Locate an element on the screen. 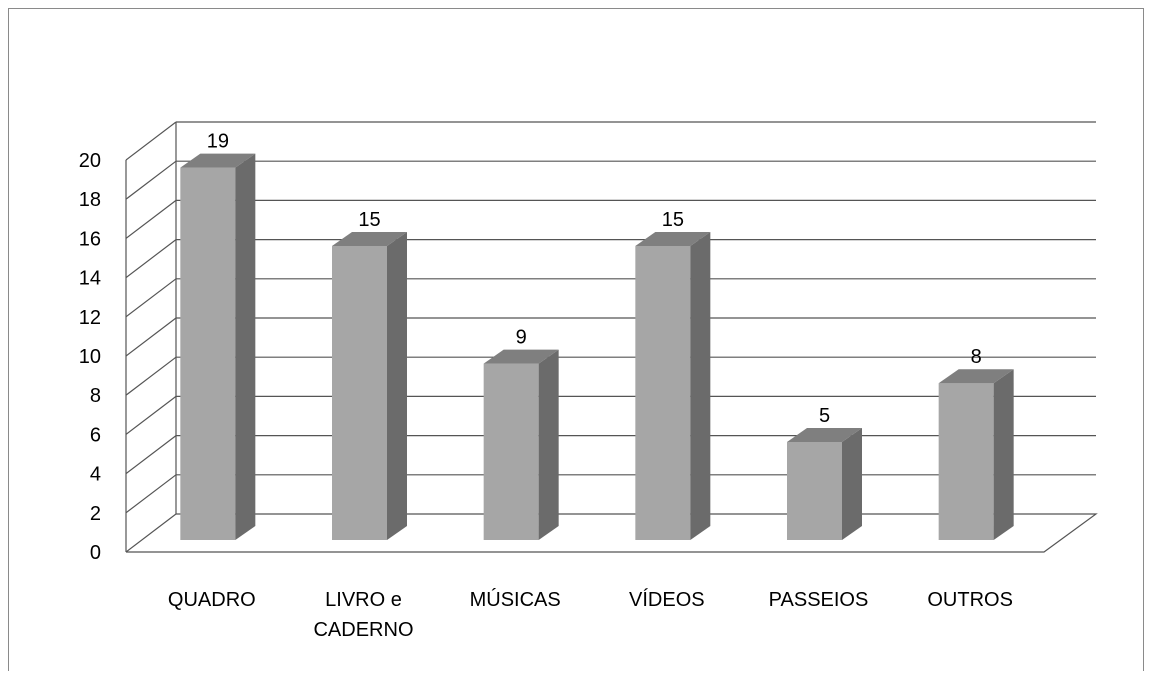 The height and width of the screenshot is (677, 1151). category-label: QUADRO is located at coordinates (212, 600).